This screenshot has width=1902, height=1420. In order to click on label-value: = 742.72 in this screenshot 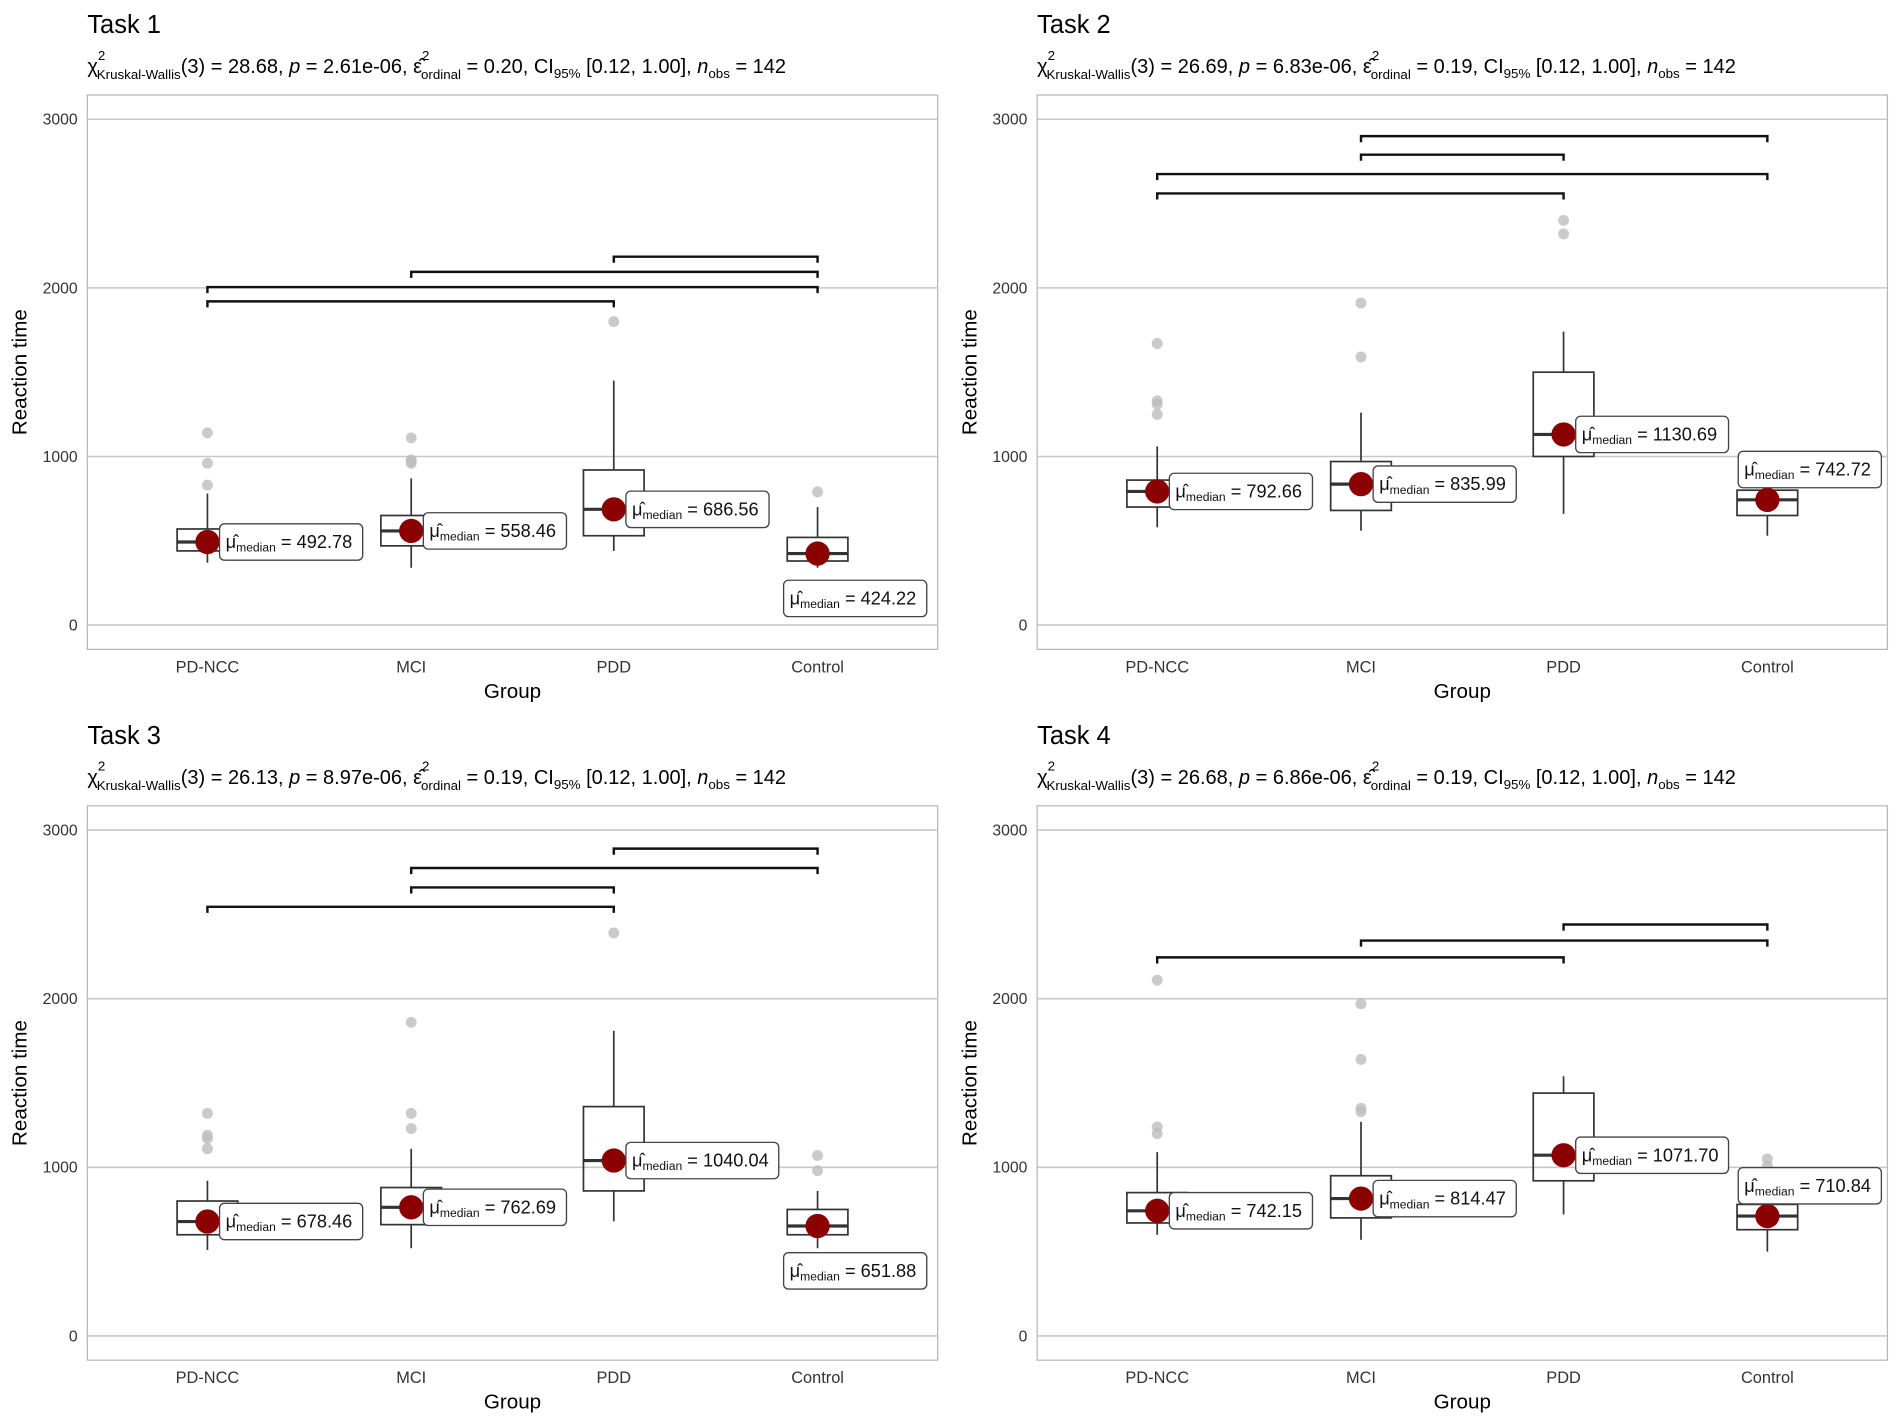, I will do `click(1833, 470)`.